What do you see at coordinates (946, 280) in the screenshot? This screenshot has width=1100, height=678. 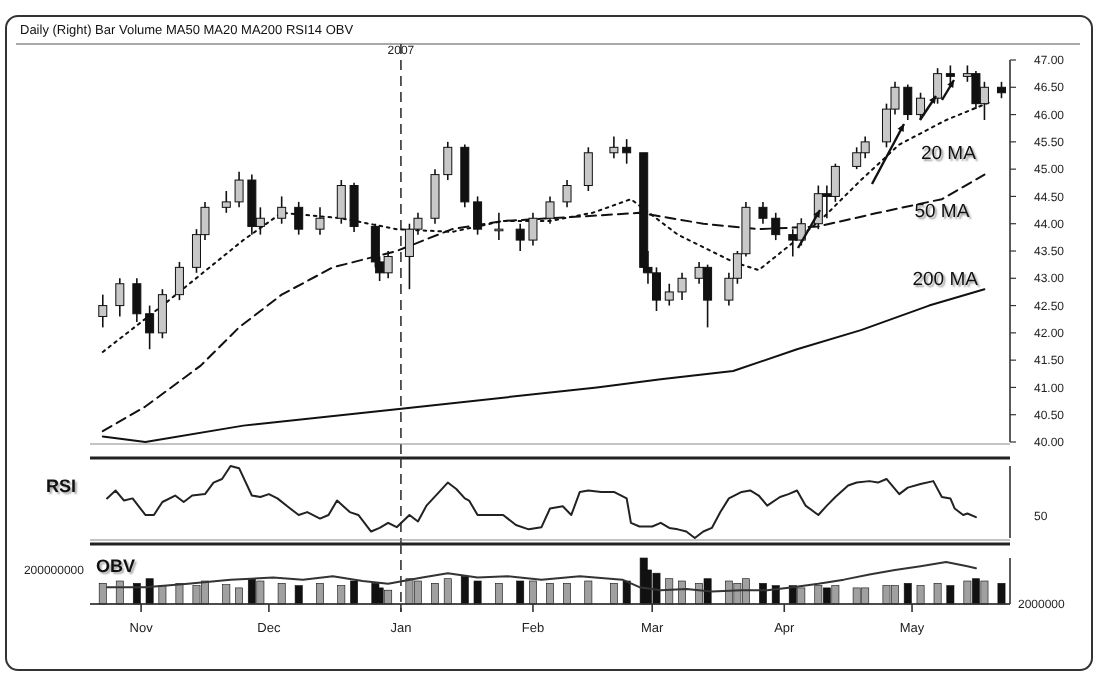 I see `series-label: 200 MA` at bounding box center [946, 280].